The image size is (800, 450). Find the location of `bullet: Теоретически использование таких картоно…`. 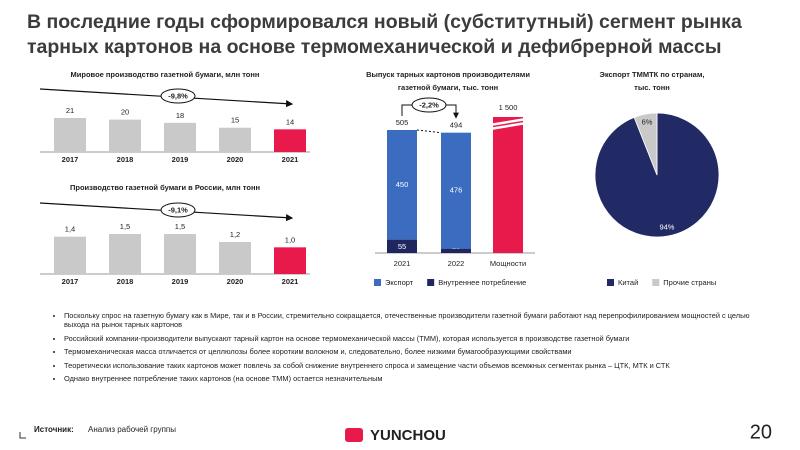

bullet: Теоретически использование таких картоно… is located at coordinates (409, 365).